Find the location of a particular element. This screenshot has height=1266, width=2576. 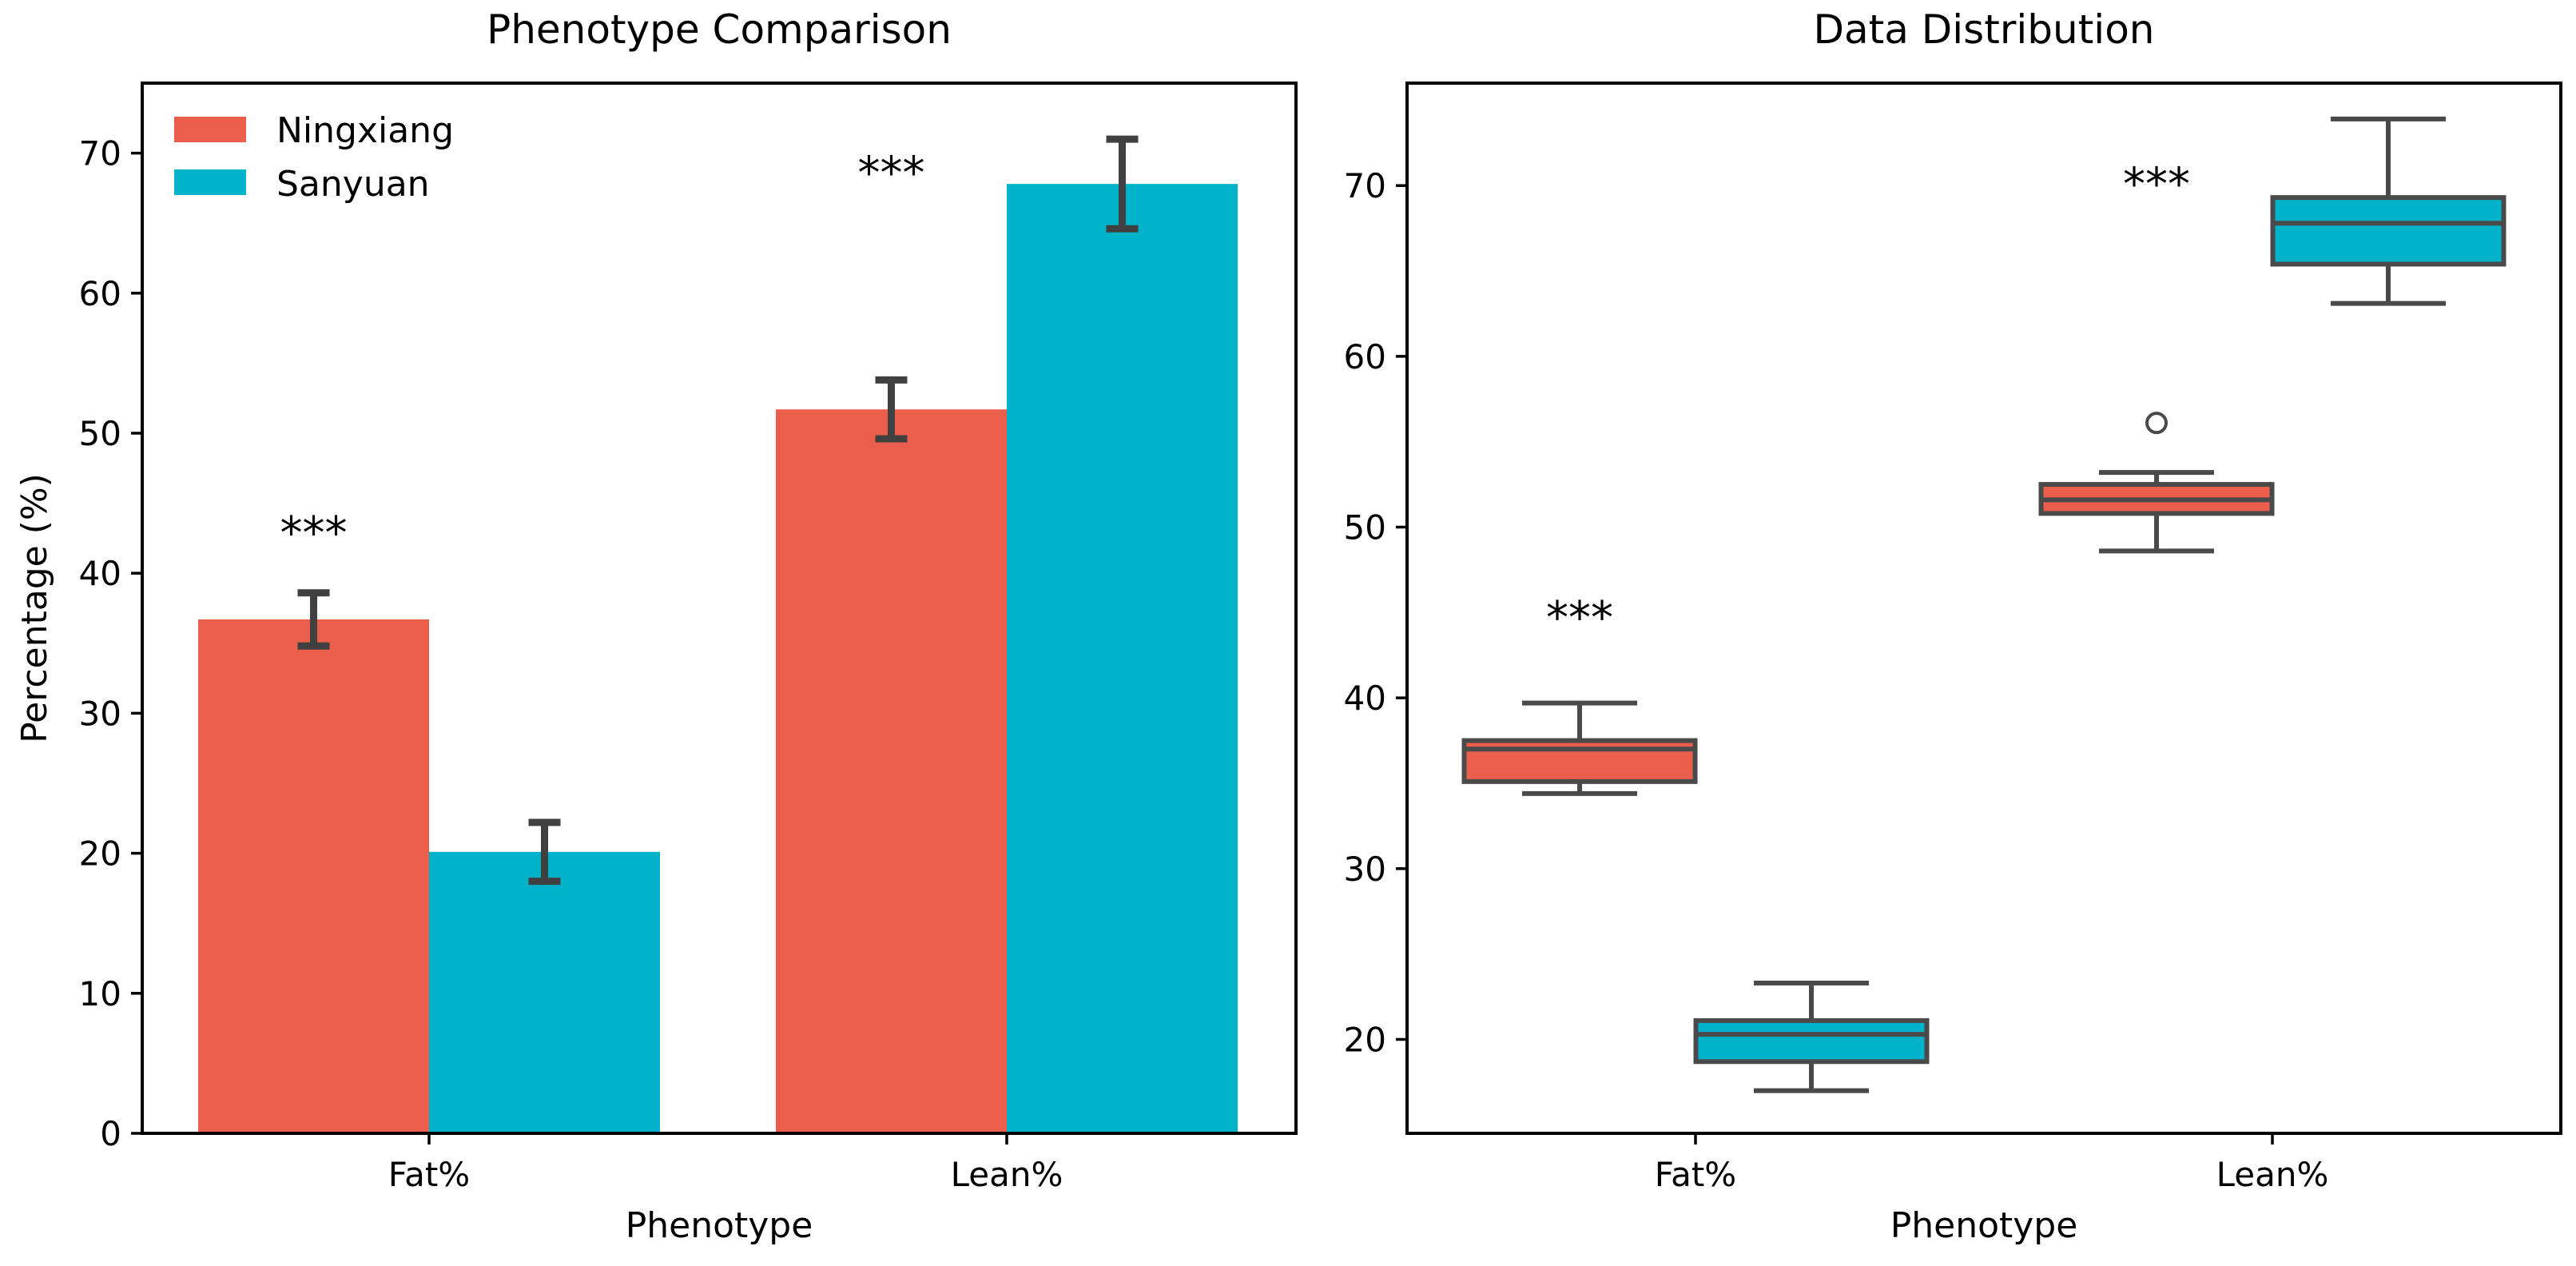

x-axis-ticks: Fat% Lean% is located at coordinates (725, 1163).